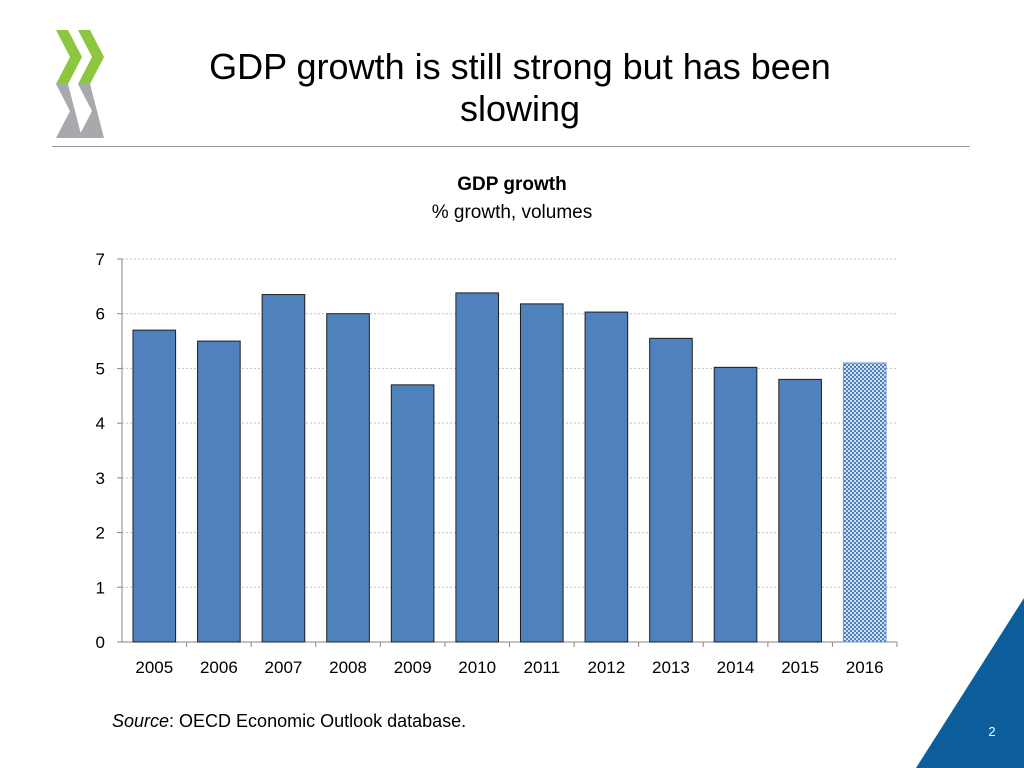  Describe the element at coordinates (800, 667) in the screenshot. I see `x-tick-label-2015: 2015` at that location.